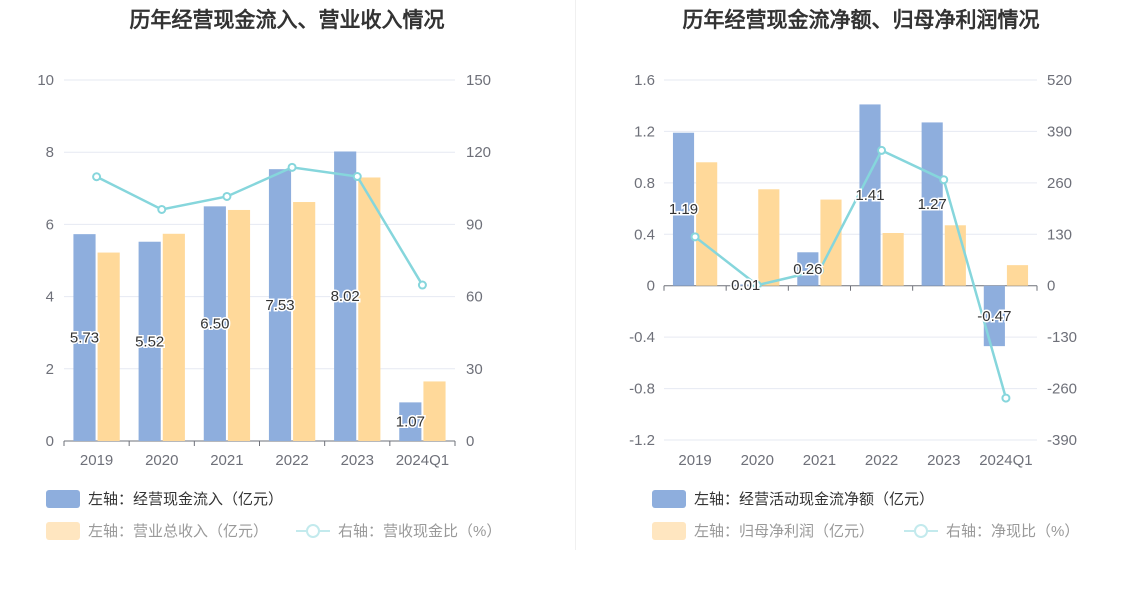 The image size is (1148, 589). Describe the element at coordinates (357, 460) in the screenshot. I see `x-tick-label: 2023` at that location.